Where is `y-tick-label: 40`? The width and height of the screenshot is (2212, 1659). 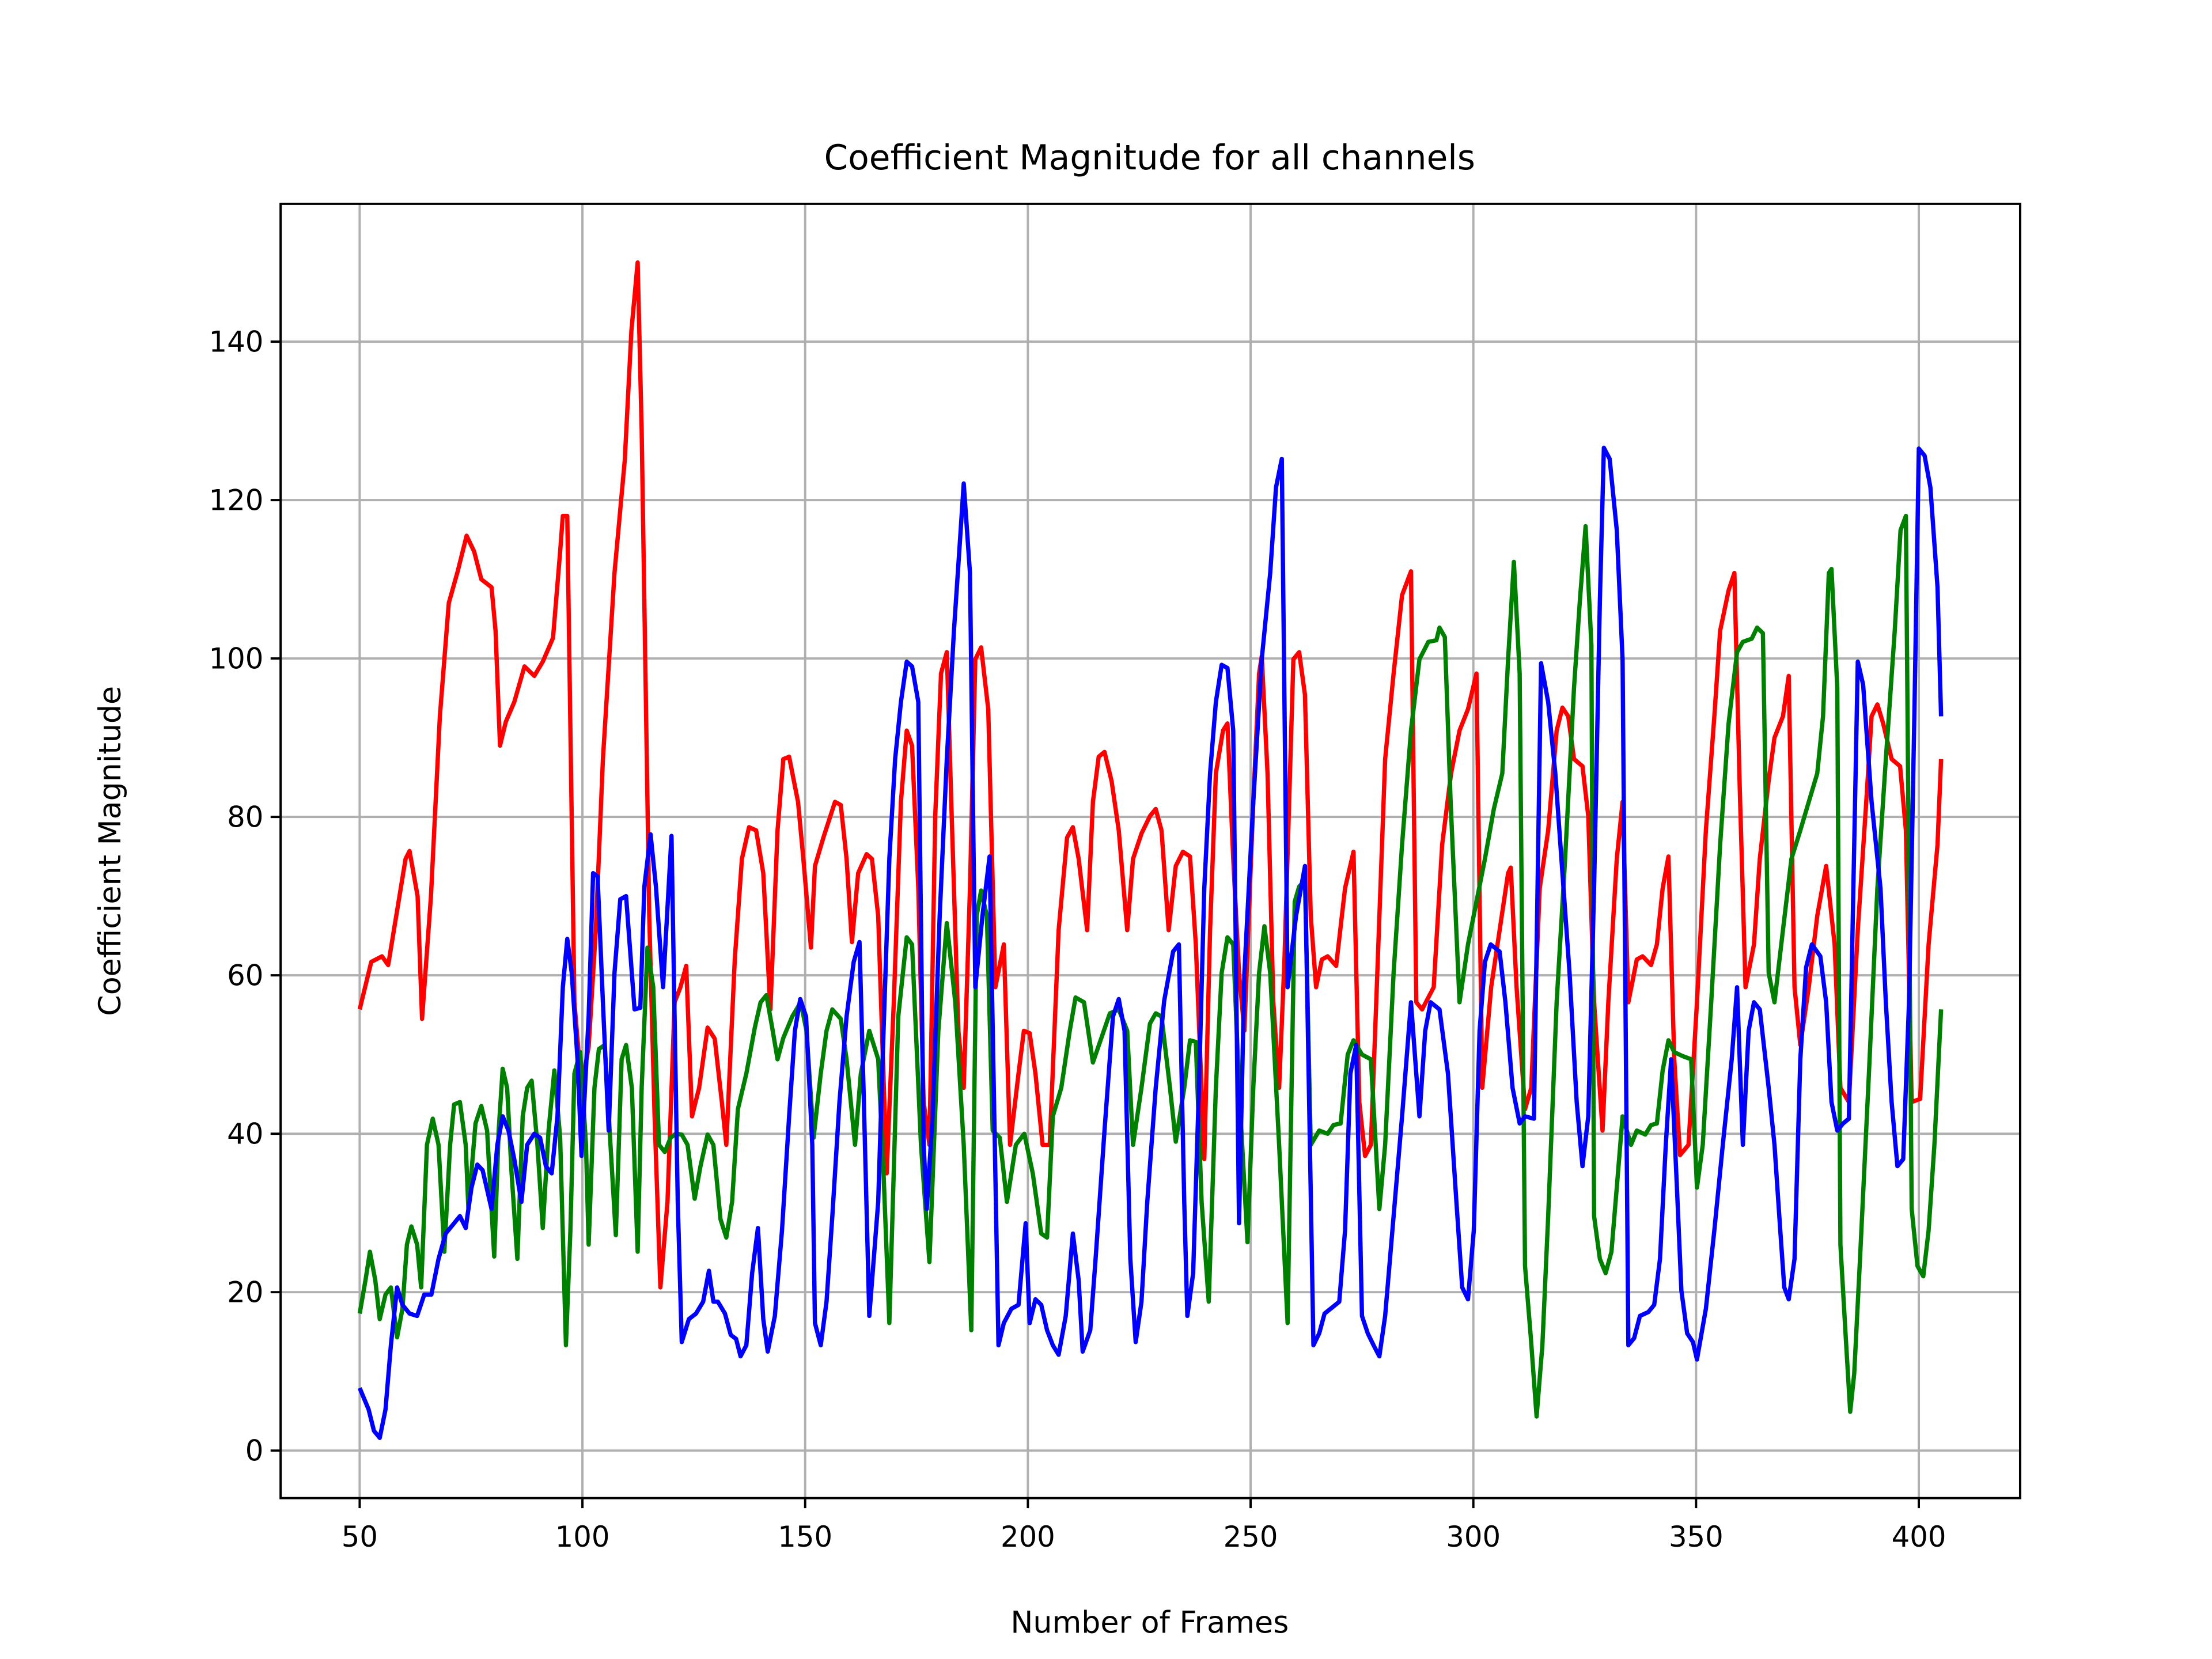
y-tick-label: 40 is located at coordinates (245, 1134).